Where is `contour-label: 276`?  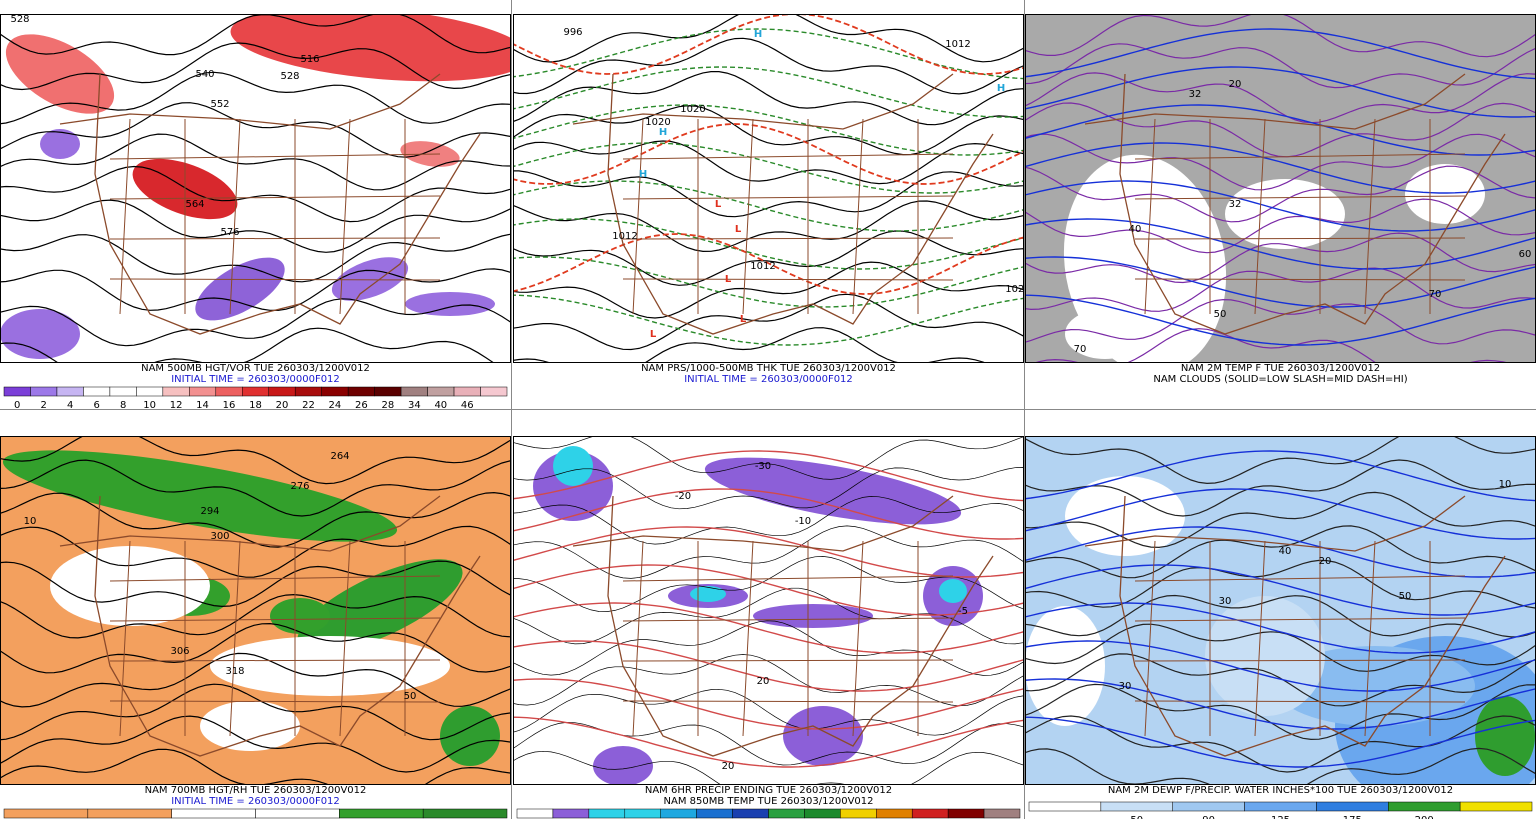 contour-label: 276 is located at coordinates (299, 486).